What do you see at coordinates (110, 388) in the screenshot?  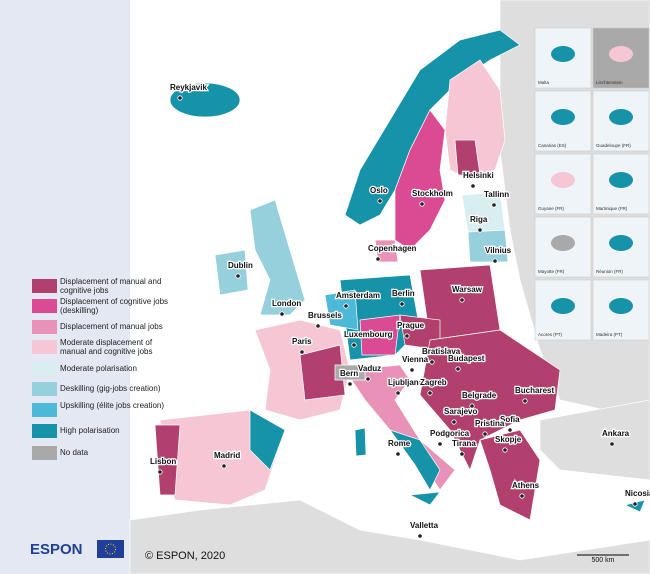 I see `legend-label: Deskilling (gig-jobs creation)` at bounding box center [110, 388].